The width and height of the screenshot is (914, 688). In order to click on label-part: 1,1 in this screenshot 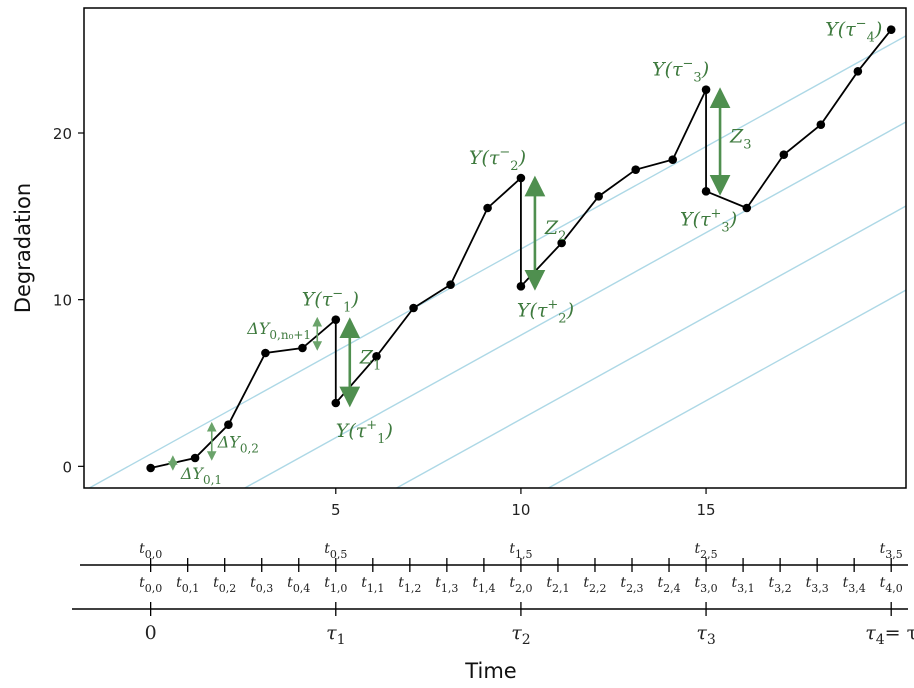, I will do `click(376, 588)`.